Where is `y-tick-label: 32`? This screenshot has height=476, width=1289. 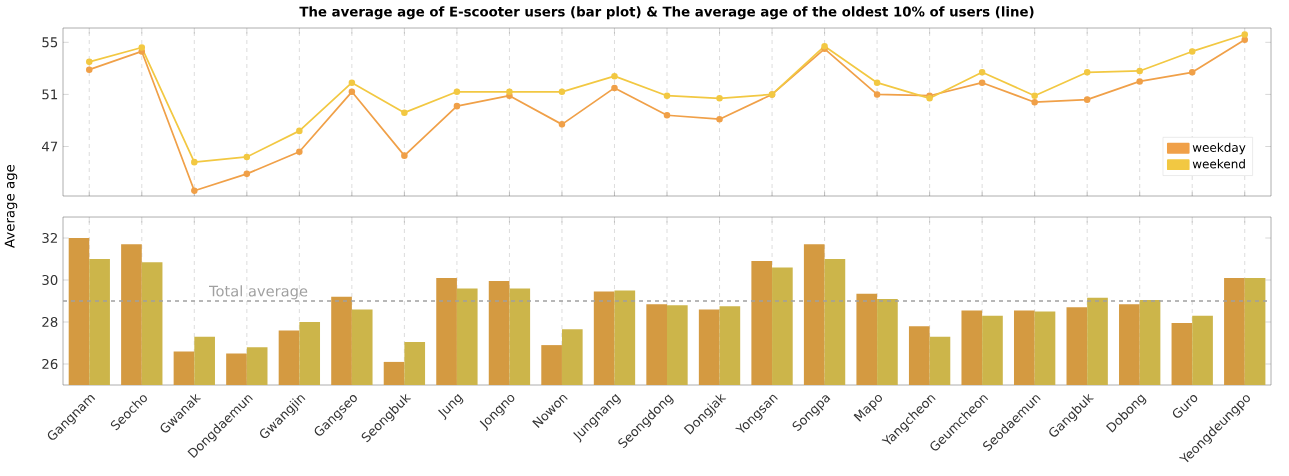
y-tick-label: 32 is located at coordinates (49, 238).